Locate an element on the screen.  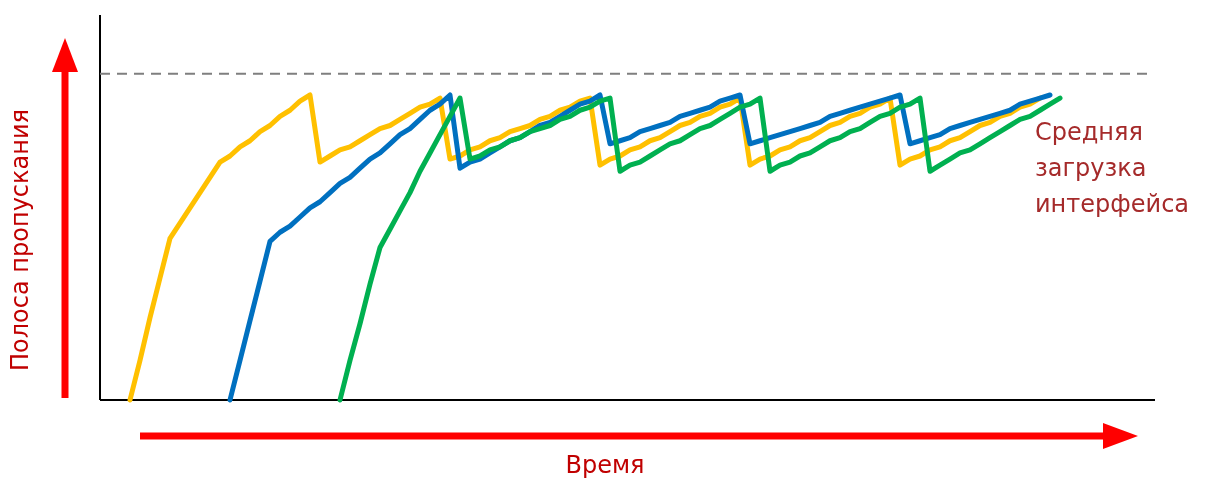
x-axis-title: Время is located at coordinates (605, 465).